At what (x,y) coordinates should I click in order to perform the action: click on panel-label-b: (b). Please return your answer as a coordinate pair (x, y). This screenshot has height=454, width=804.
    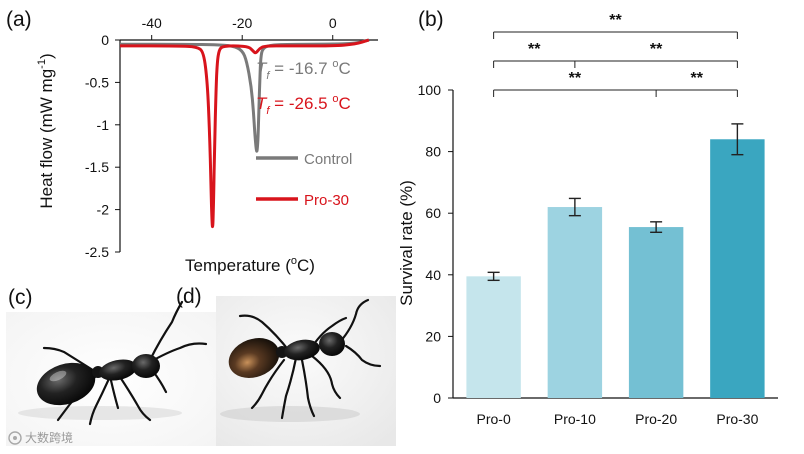
    Looking at the image, I should click on (431, 19).